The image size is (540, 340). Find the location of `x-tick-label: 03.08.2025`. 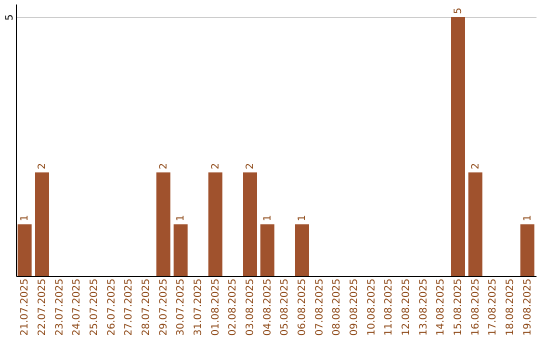

x-tick-label: 03.08.2025 is located at coordinates (250, 307).